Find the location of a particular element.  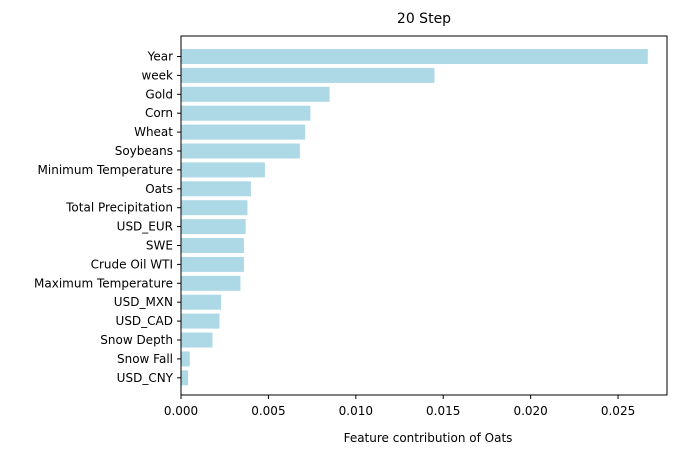

category-label: USD_MXN is located at coordinates (143, 302).